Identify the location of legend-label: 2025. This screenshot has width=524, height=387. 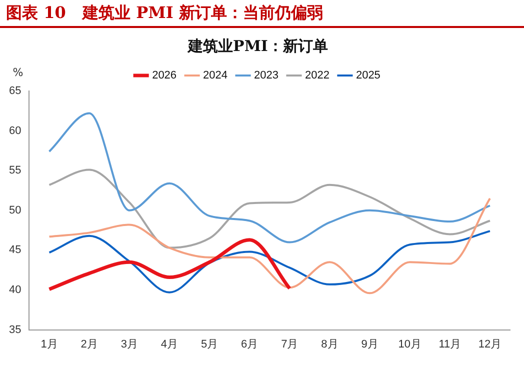
(368, 76).